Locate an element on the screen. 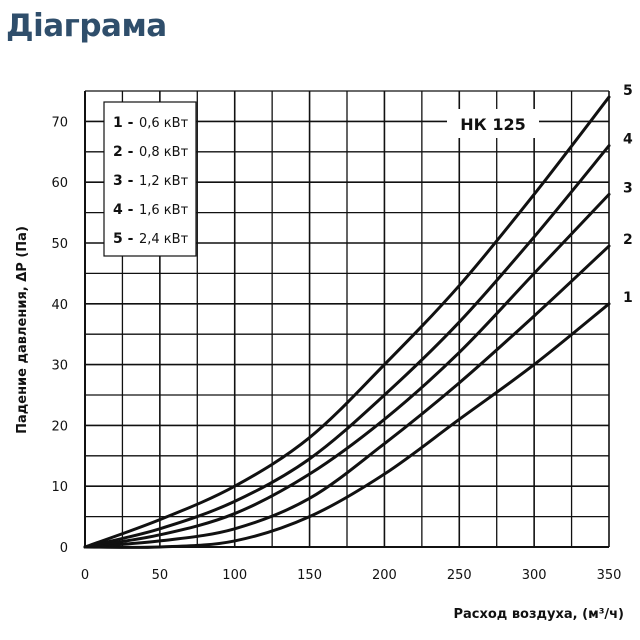  legend-item-value: 0,6 кВт is located at coordinates (164, 123).